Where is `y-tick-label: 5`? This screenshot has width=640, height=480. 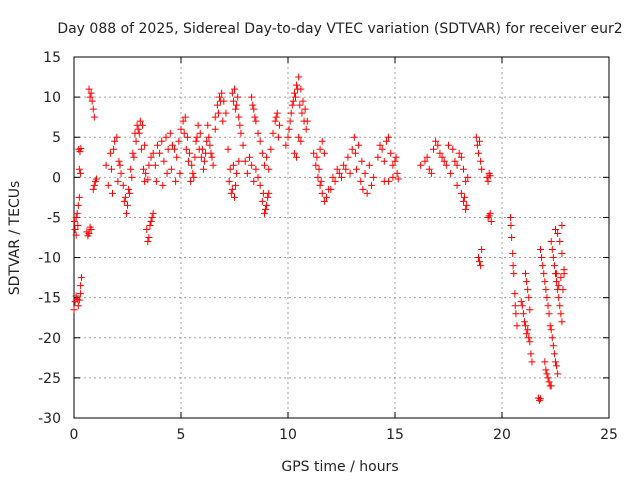
y-tick-label: 5 is located at coordinates (56, 138).